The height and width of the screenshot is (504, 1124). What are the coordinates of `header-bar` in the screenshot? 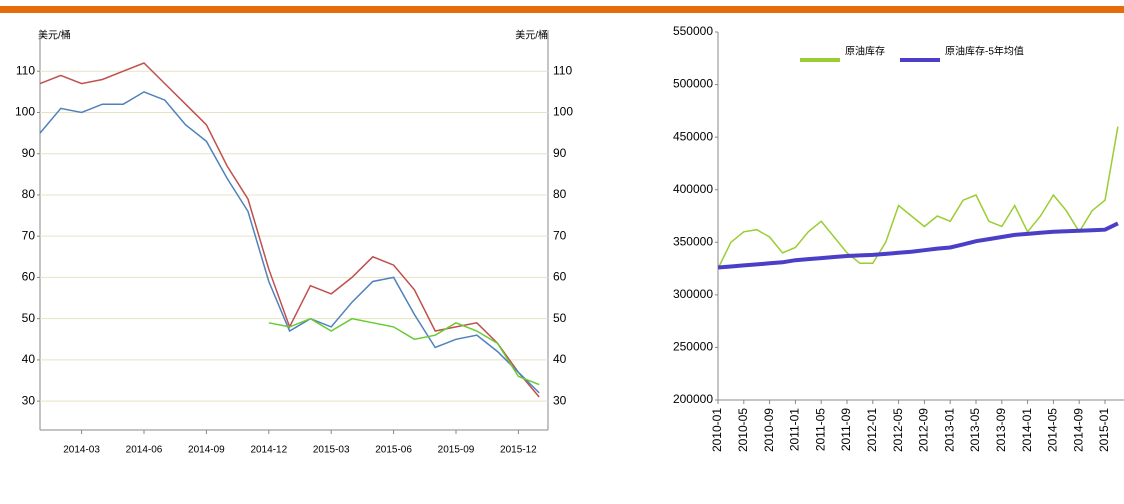 It's located at (562, 9).